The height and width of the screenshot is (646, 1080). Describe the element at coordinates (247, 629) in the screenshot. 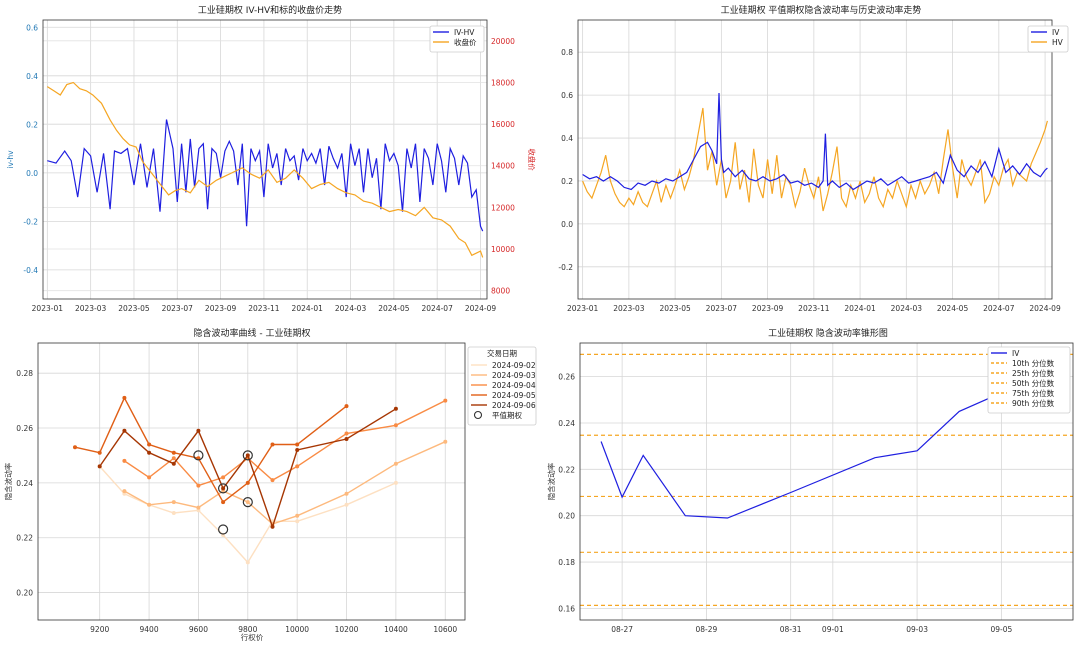

I see `x-tick-label: 9800` at that location.